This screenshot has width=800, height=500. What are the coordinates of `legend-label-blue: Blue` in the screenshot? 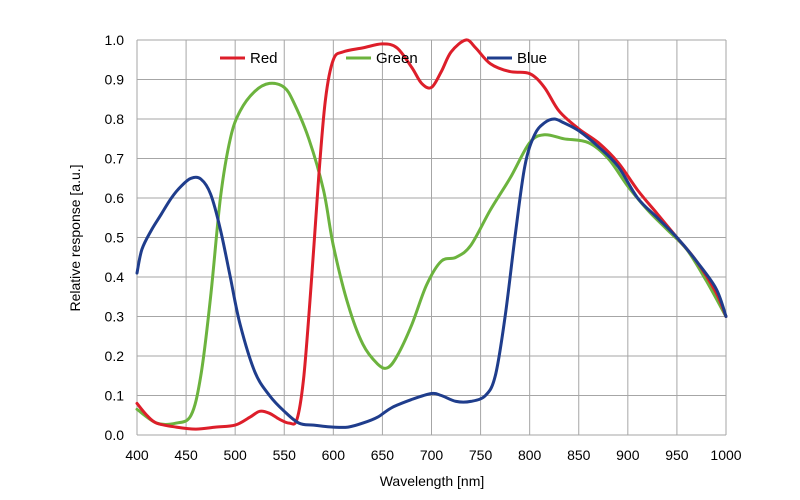 It's located at (532, 58).